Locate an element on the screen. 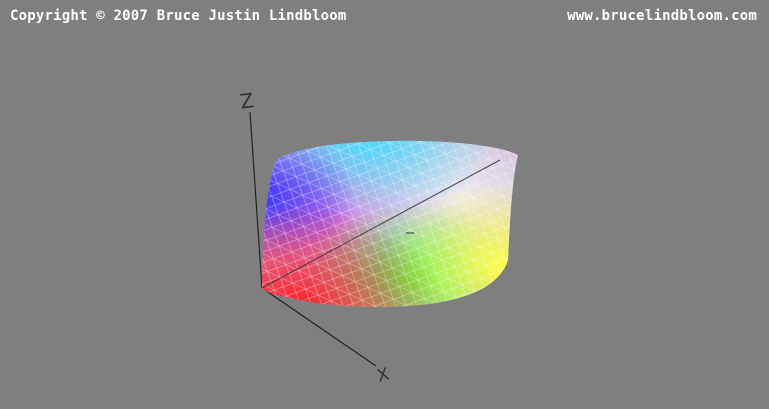  y-axis-line is located at coordinates (381, 224).